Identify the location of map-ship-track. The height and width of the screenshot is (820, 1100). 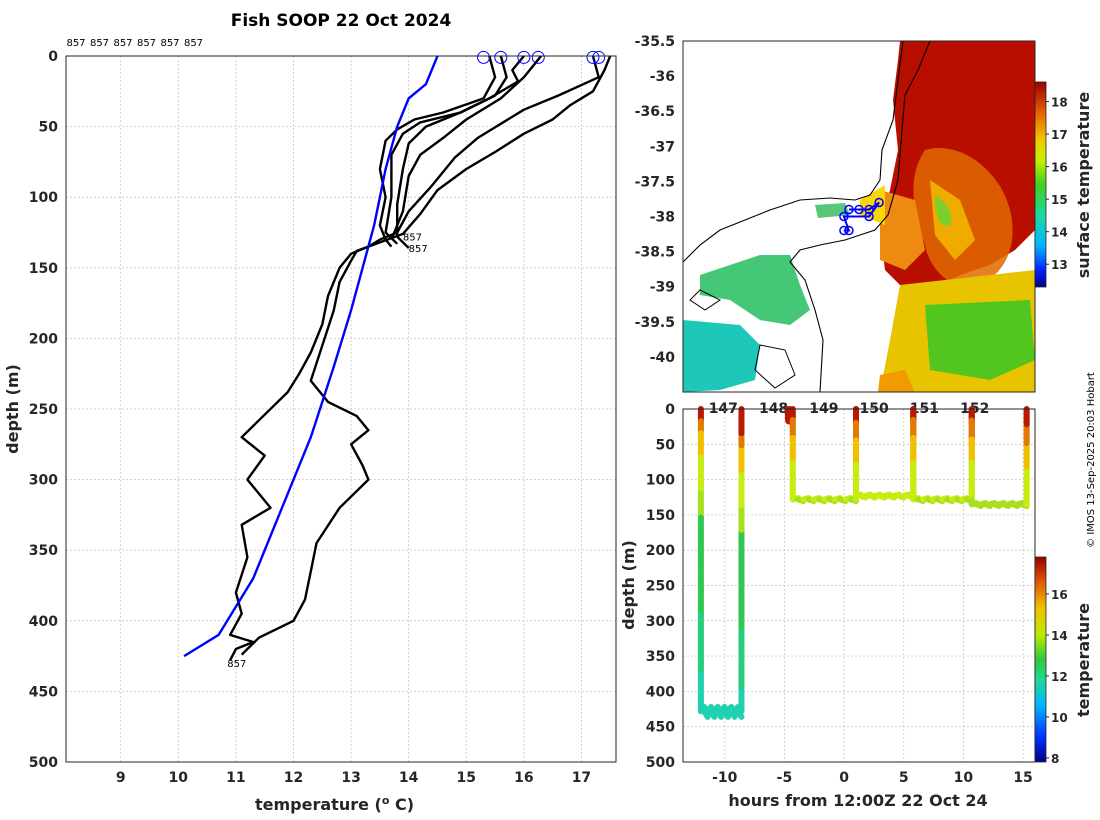
(861, 216).